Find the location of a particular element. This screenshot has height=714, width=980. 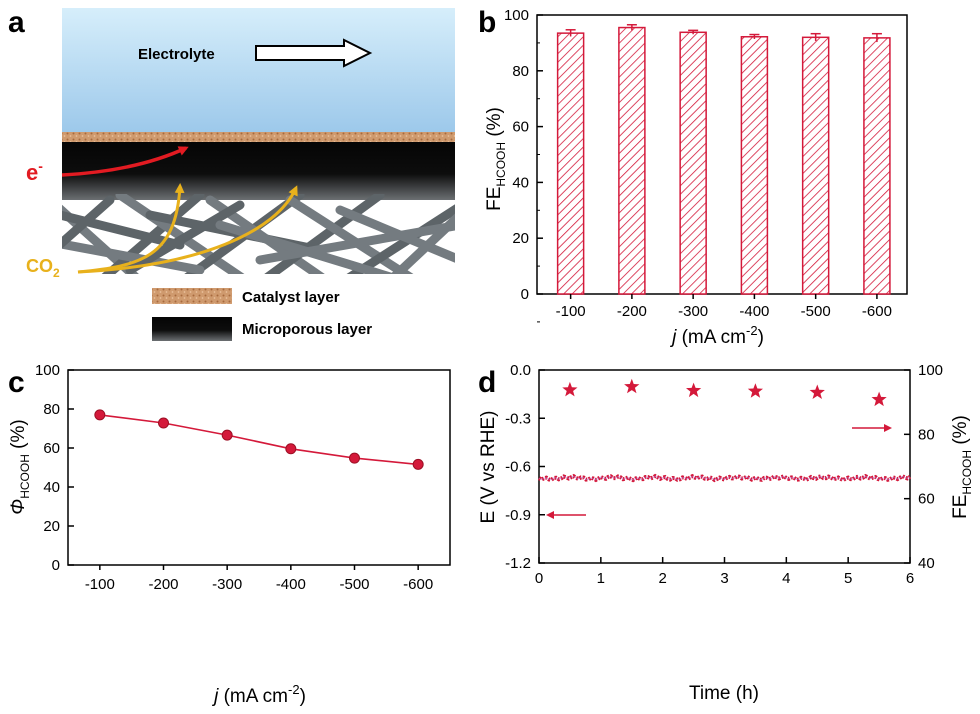

x-tick-label: 4 is located at coordinates (786, 578).